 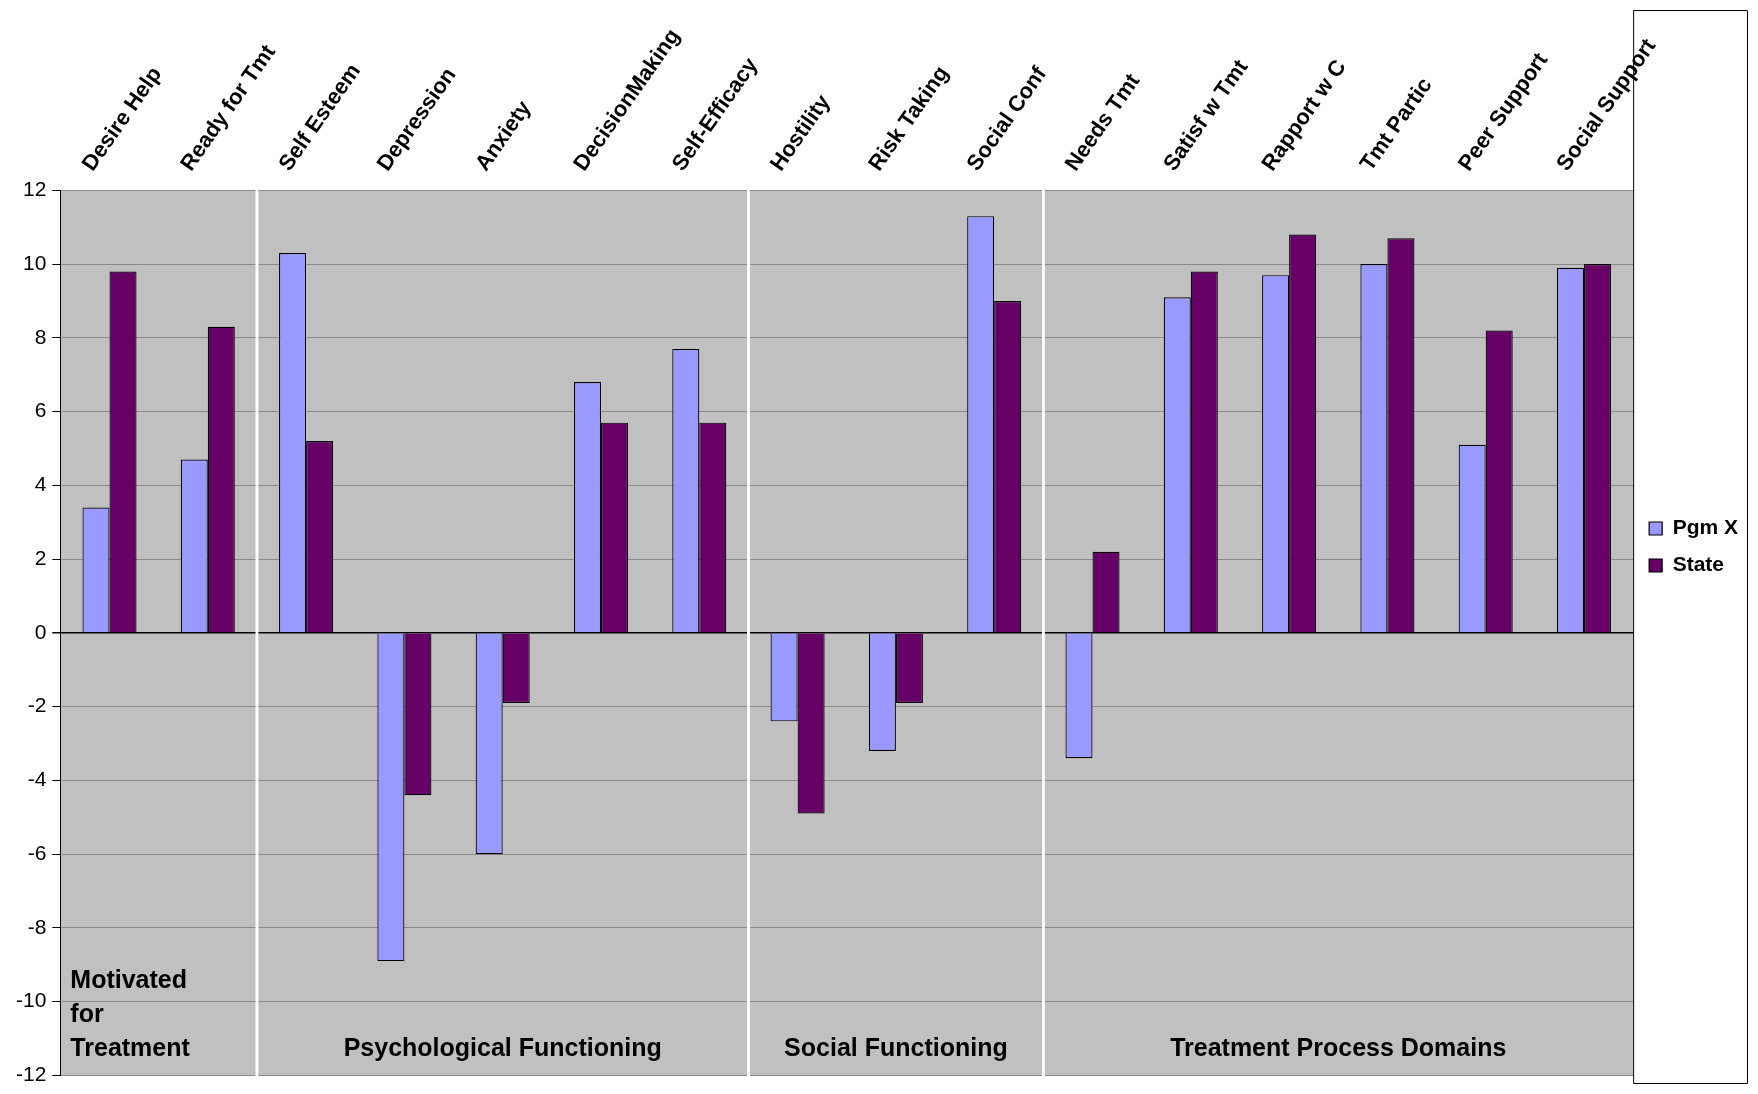 What do you see at coordinates (40, 484) in the screenshot?
I see `y-tick-label: 4` at bounding box center [40, 484].